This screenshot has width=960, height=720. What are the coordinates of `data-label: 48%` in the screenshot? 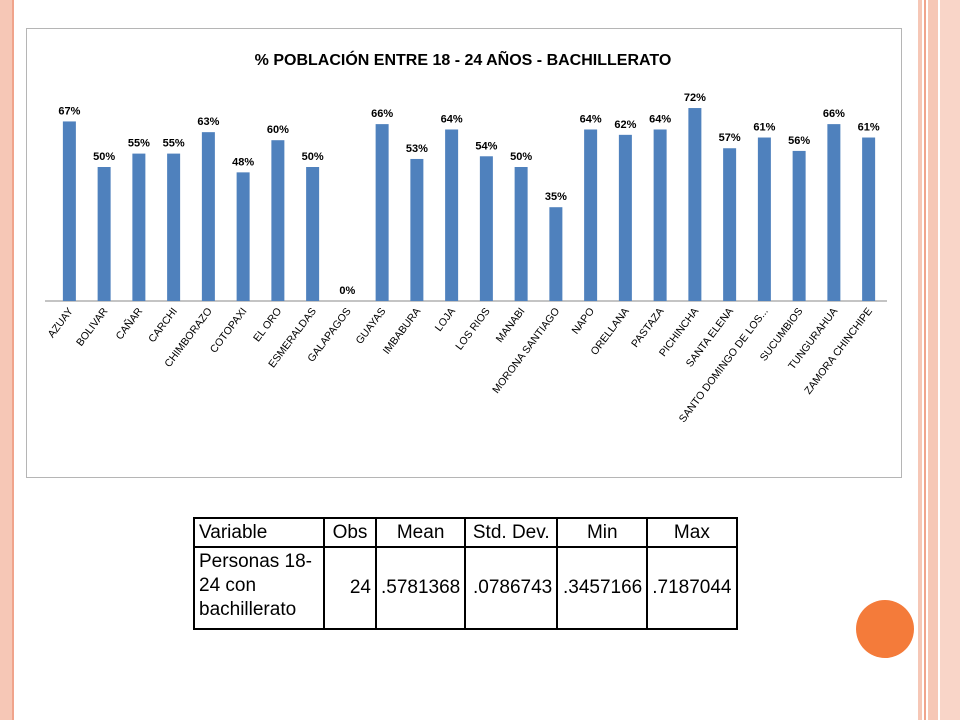 It's located at (243, 162).